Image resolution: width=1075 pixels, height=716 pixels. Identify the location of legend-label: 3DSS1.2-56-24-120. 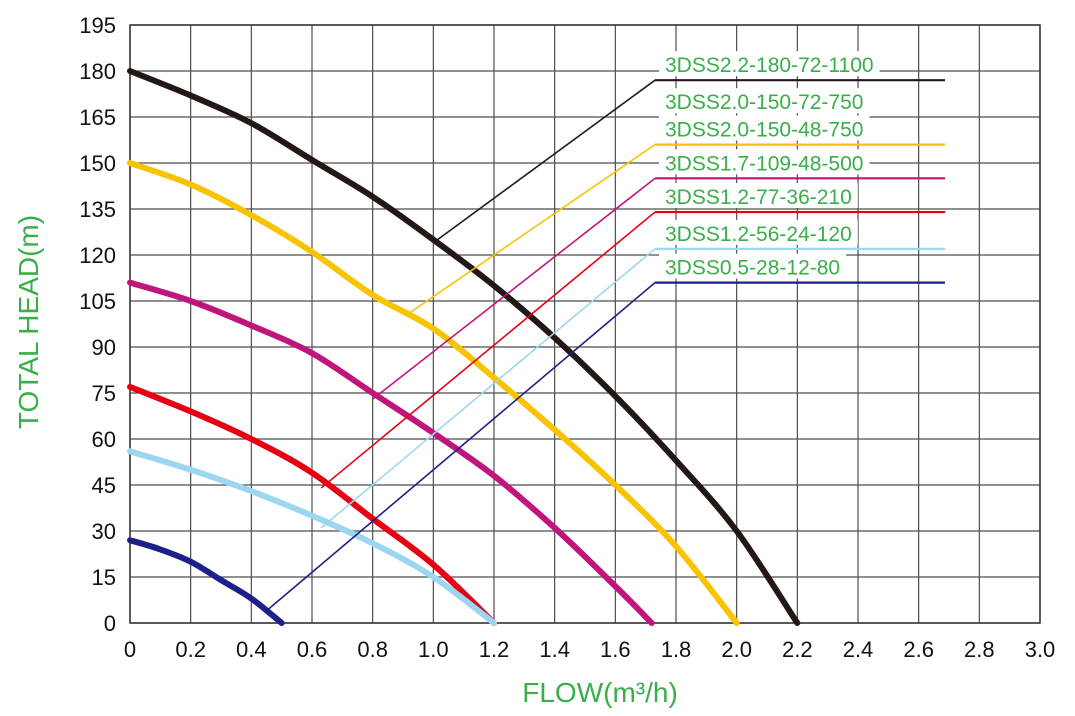
(758, 234).